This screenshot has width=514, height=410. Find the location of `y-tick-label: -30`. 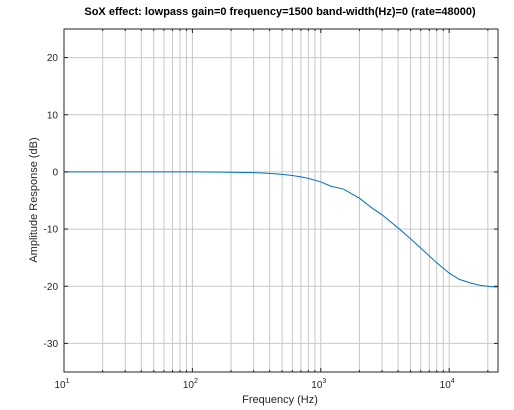

y-tick-label: -30 is located at coordinates (51, 344).